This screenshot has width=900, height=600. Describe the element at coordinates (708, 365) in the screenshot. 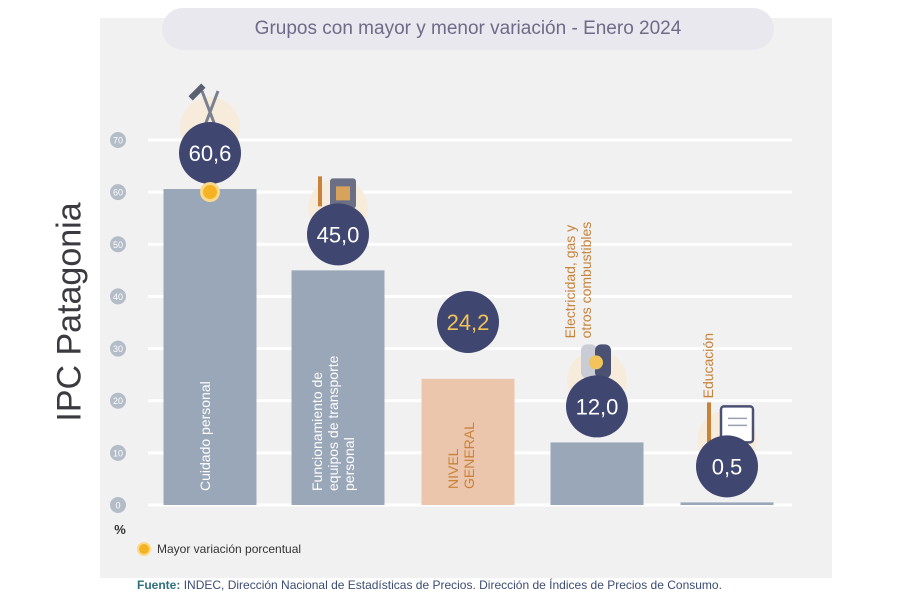

I see `category-label: Educación` at that location.